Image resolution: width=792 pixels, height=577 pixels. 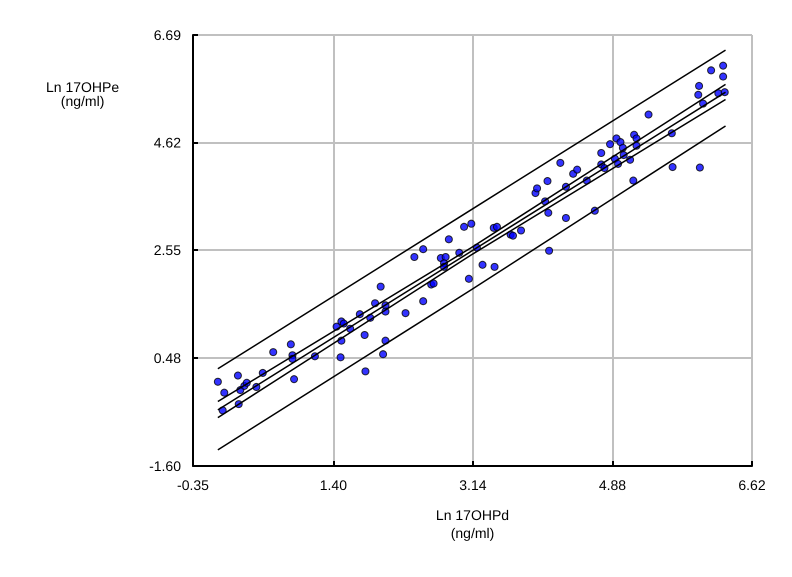 I want to click on x-tick-label: 1.40, so click(x=334, y=485).